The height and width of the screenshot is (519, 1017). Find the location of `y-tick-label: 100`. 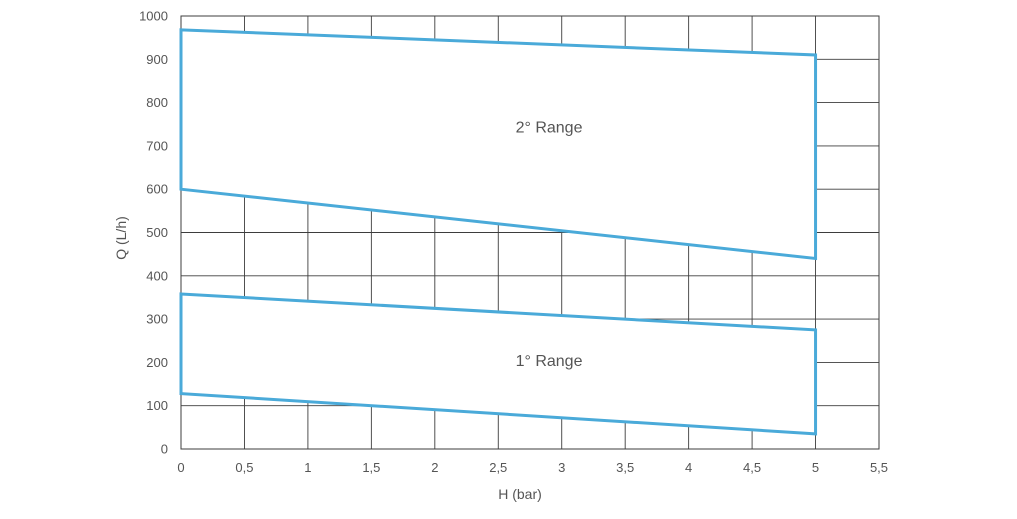

y-tick-label: 100 is located at coordinates (157, 405).